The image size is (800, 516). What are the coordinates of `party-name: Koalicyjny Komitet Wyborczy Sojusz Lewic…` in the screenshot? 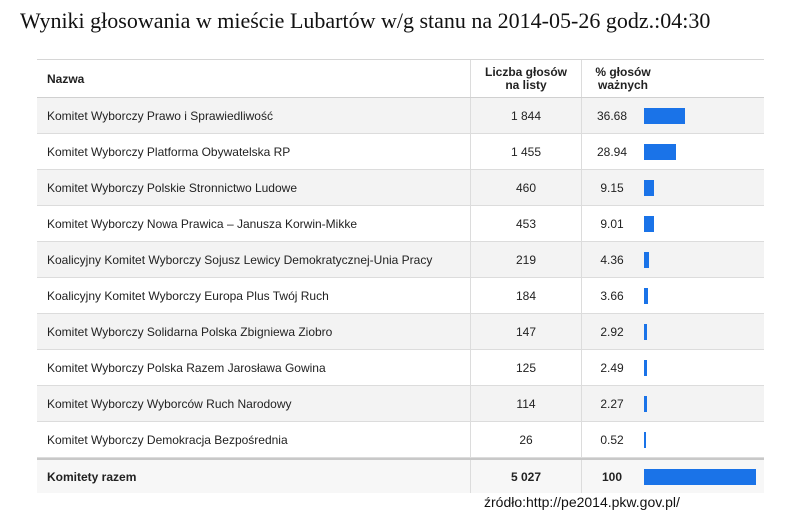 It's located at (240, 259).